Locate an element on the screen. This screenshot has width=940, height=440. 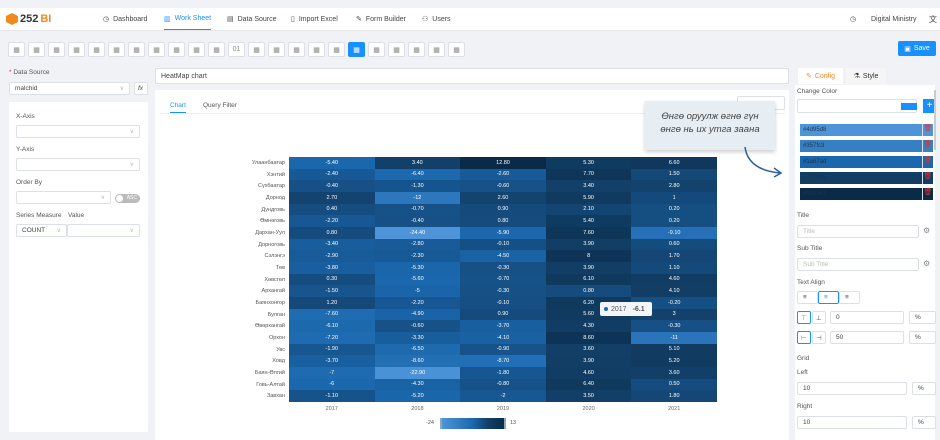
heatmap-cell: 0.60 is located at coordinates (674, 244).